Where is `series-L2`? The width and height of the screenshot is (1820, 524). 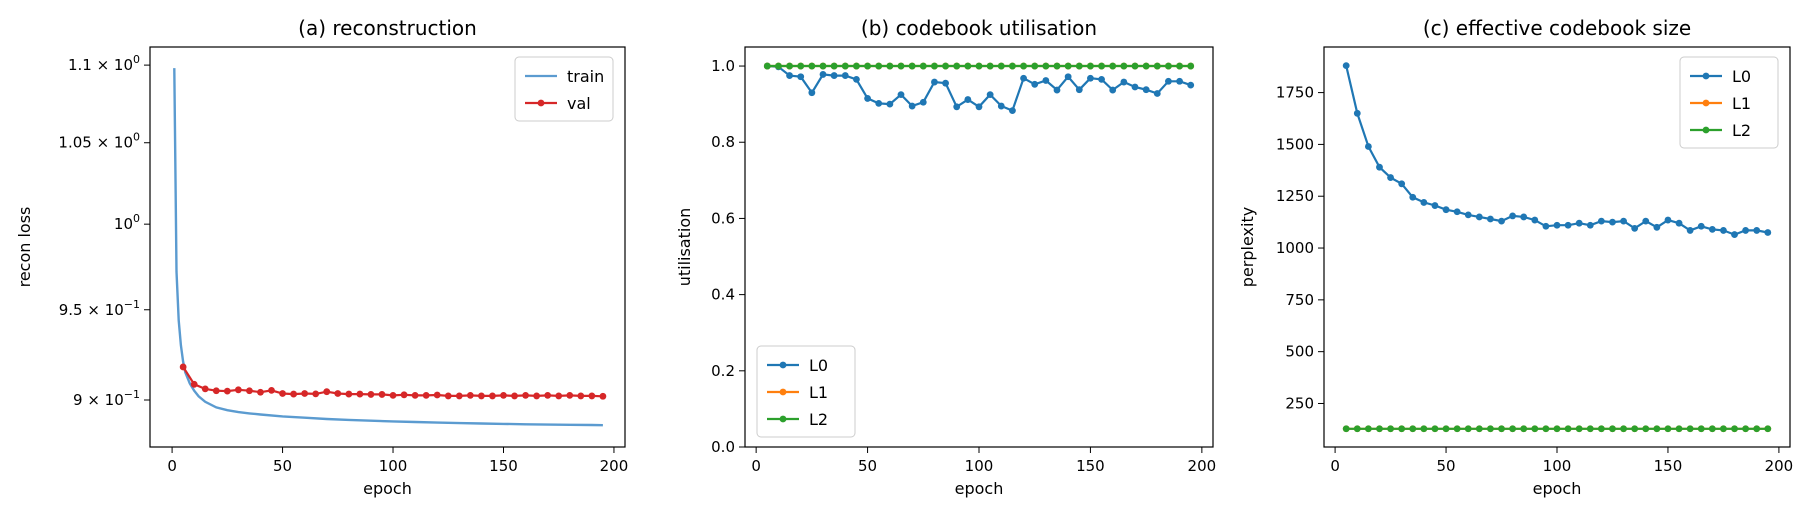
series-L2 is located at coordinates (979, 66).